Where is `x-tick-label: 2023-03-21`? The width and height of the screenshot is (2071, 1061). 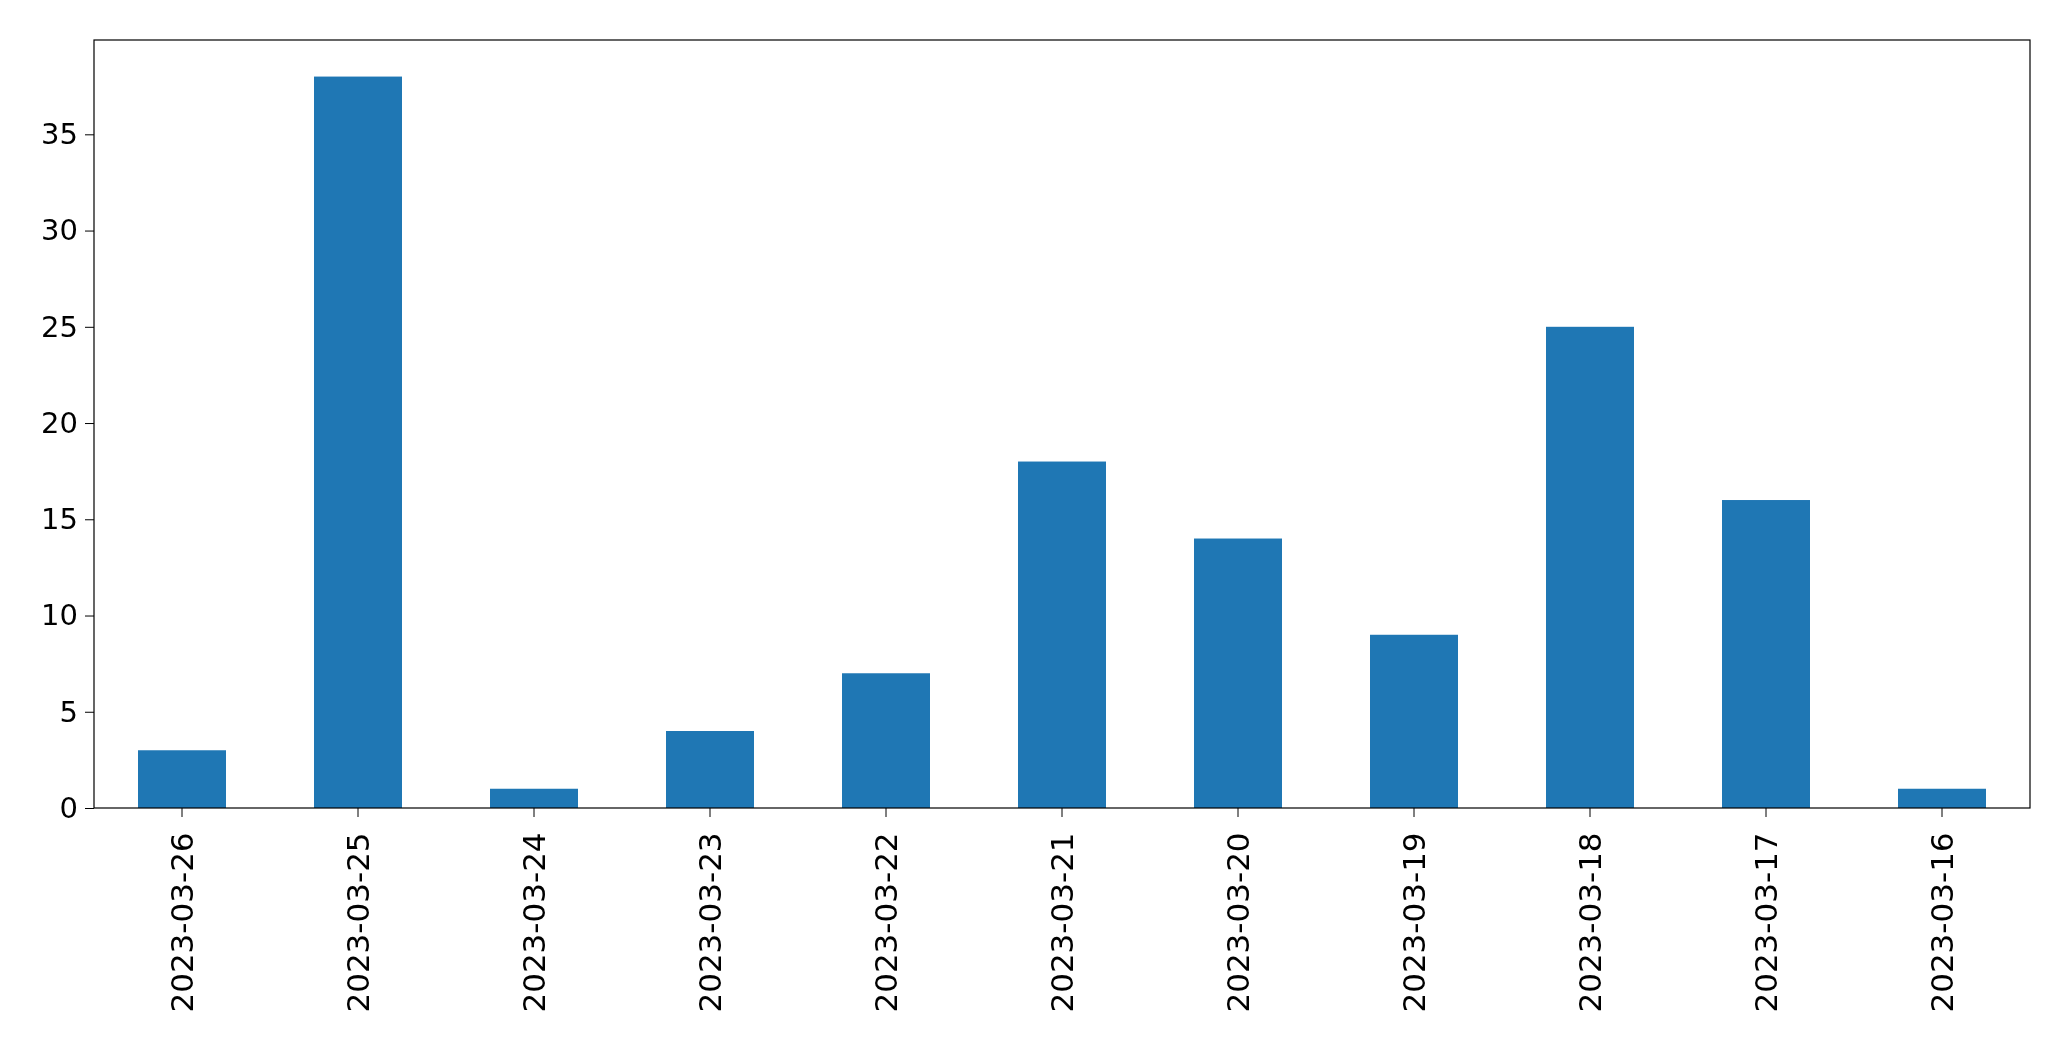
x-tick-label: 2023-03-21 is located at coordinates (1061, 922).